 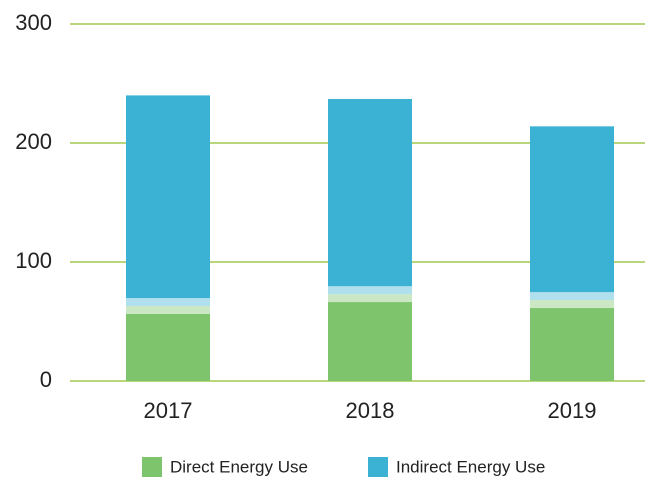 I want to click on y-tick-label: 300, so click(x=33, y=22).